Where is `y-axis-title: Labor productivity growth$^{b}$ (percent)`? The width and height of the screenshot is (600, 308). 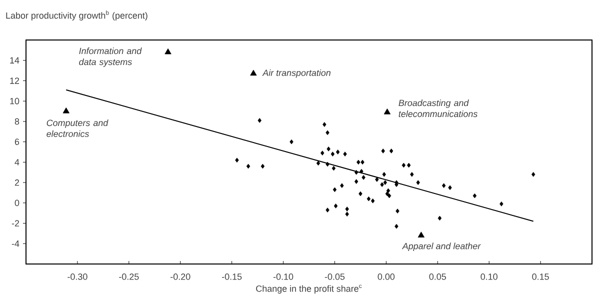 y-axis-title: Labor productivity growth$^{b}$ (percent) is located at coordinates (77, 15).